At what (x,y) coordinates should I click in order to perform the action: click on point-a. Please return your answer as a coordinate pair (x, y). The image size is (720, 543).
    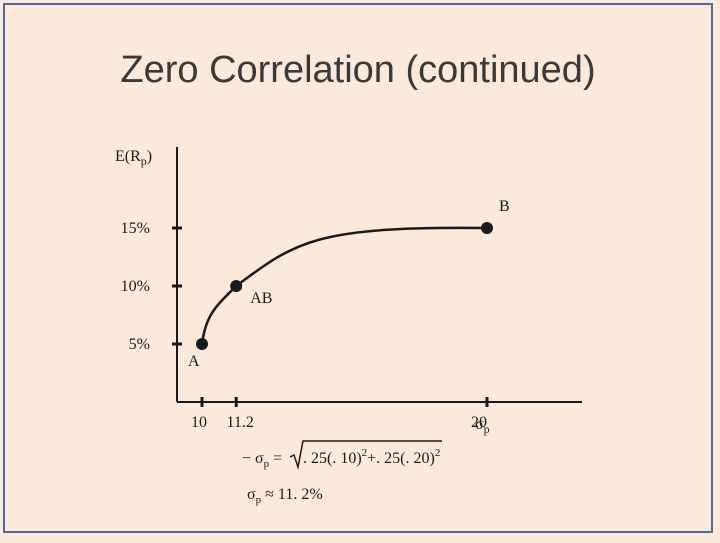
    Looking at the image, I should click on (202, 344).